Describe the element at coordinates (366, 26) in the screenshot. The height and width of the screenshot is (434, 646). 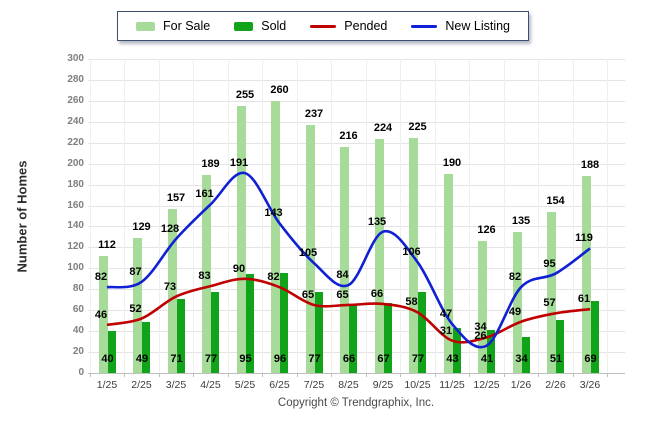
I see `legend-label-pended: Pended` at that location.